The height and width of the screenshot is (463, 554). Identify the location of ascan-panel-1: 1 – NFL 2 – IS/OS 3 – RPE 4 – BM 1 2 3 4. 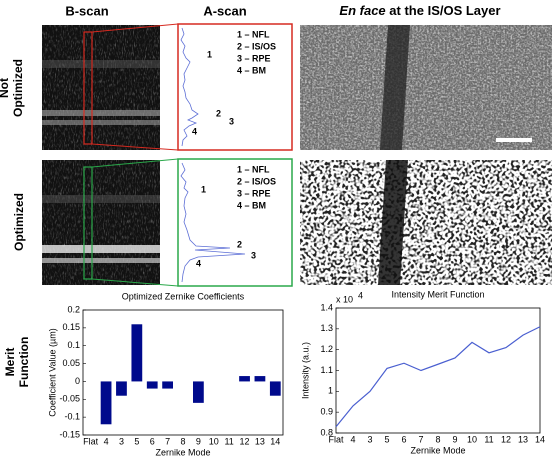
(235, 87).